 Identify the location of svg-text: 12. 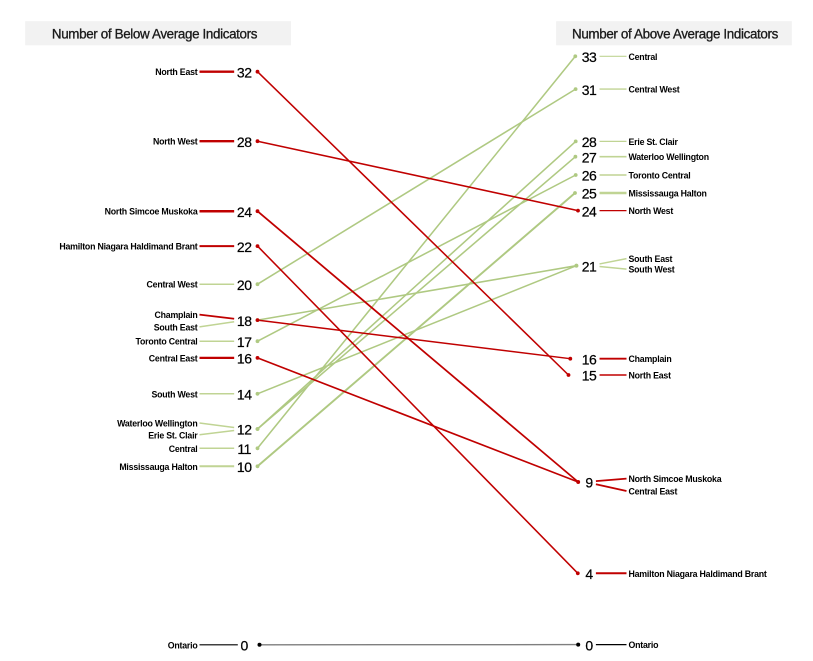
(244, 430).